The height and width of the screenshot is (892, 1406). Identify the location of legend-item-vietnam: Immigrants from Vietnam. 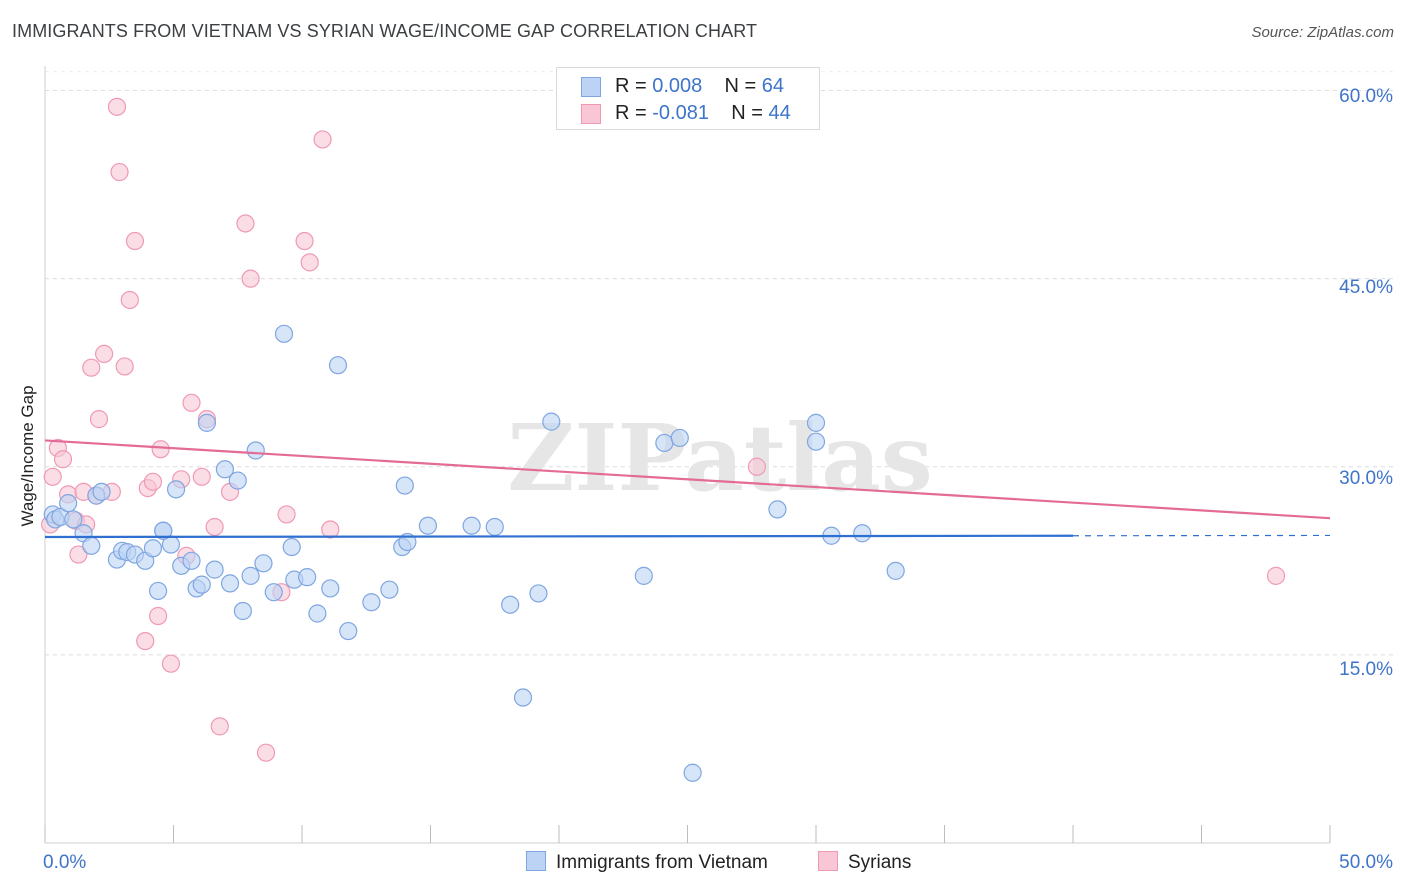
(647, 862).